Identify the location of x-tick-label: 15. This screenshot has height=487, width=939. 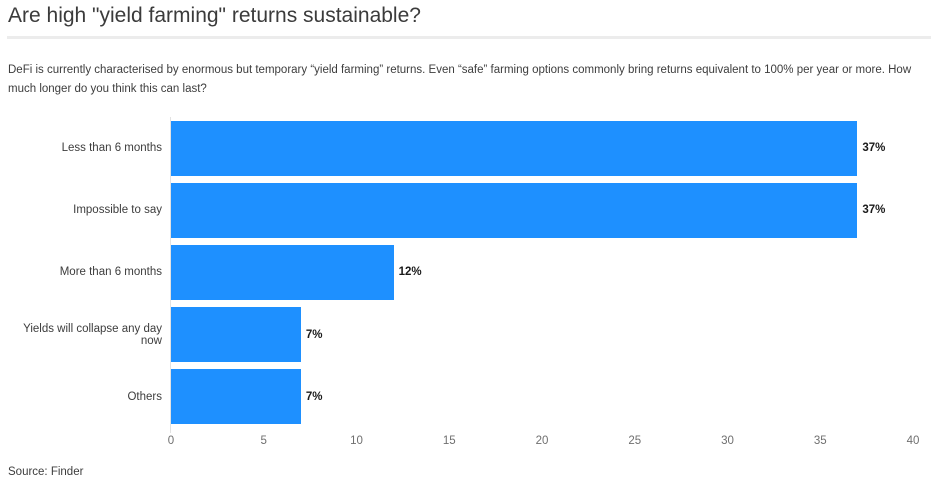
(449, 441).